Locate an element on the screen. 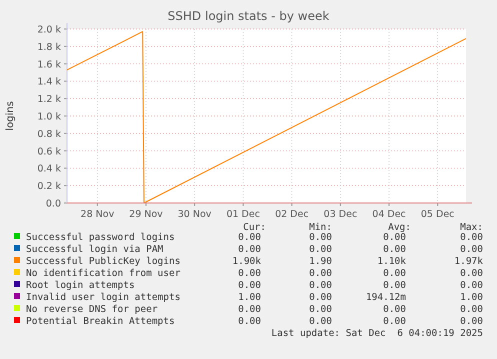 This screenshot has width=497, height=359. y-tick-label: 1.4 k is located at coordinates (49, 82).